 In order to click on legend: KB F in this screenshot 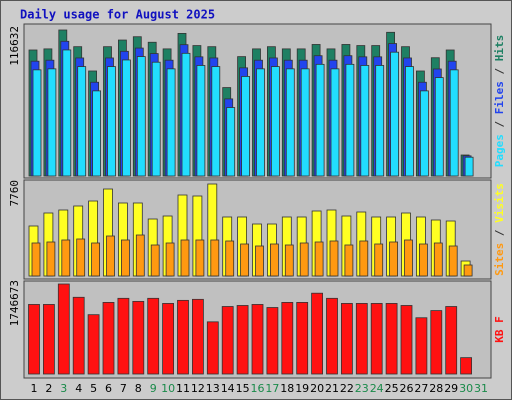, I will do `click(499, 329)`.